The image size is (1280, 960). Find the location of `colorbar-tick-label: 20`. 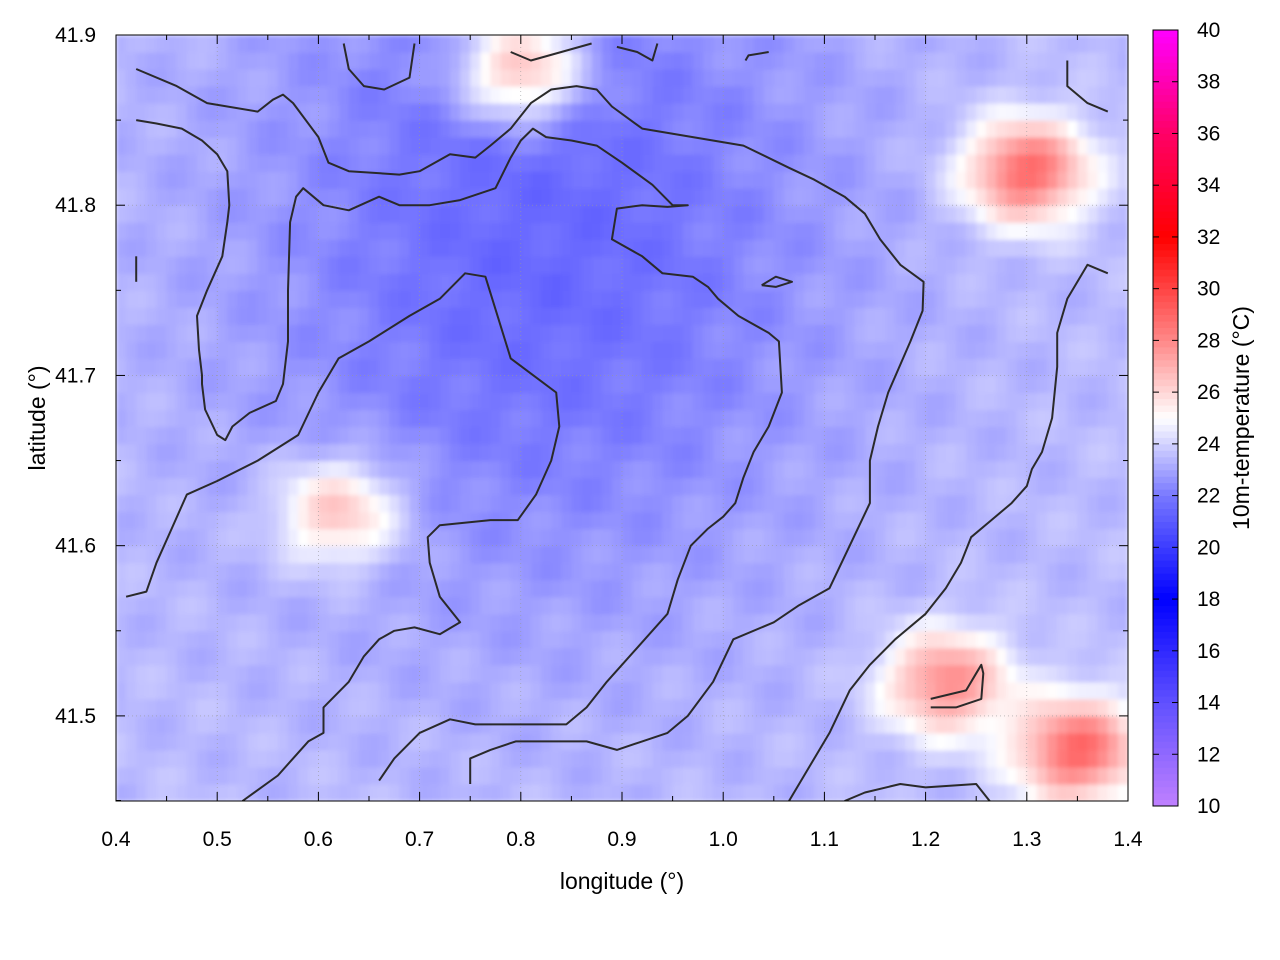

colorbar-tick-label: 20 is located at coordinates (1208, 547).